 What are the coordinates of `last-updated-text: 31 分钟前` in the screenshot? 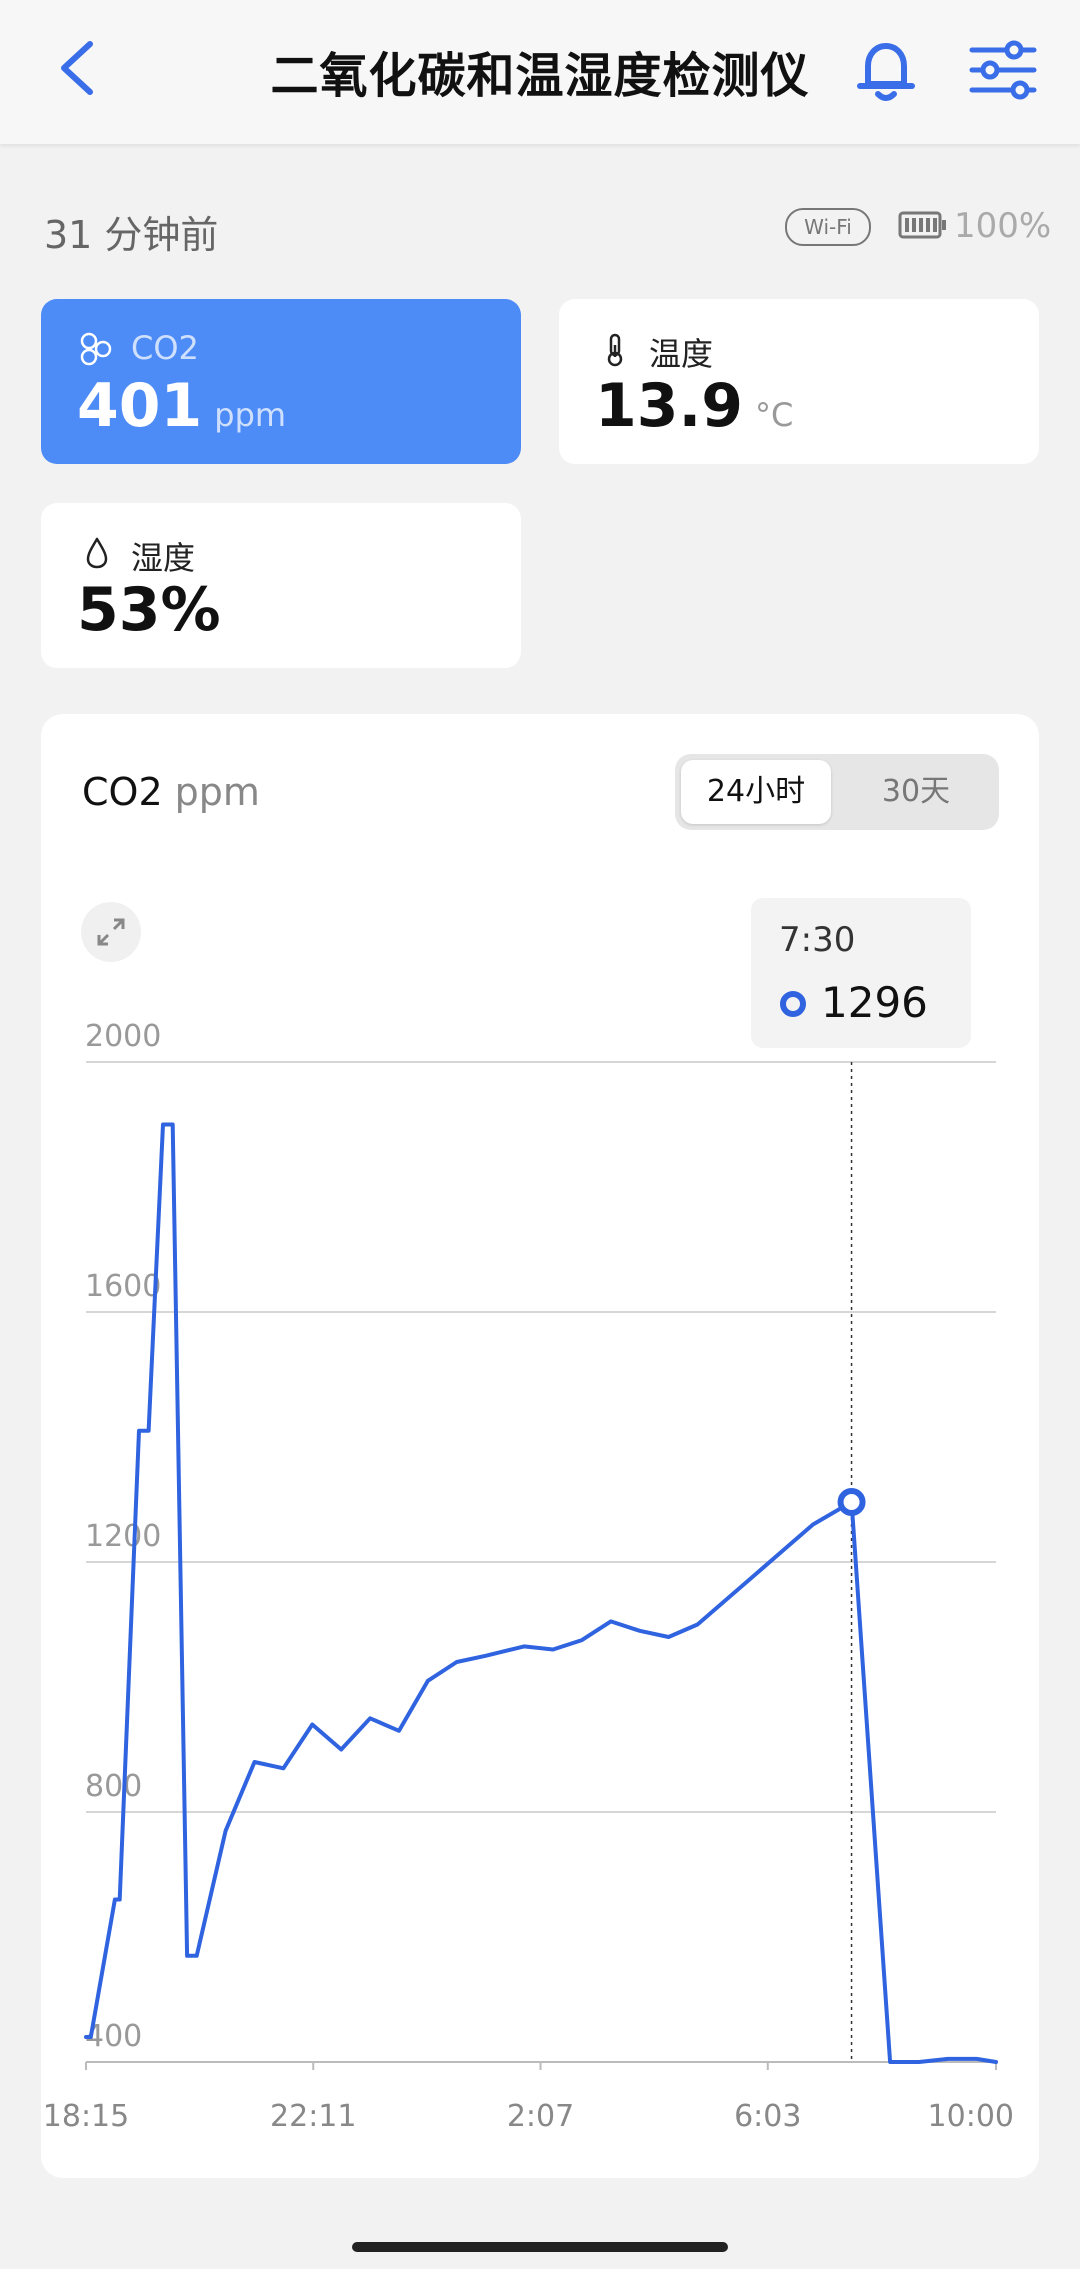 It's located at (131, 235).